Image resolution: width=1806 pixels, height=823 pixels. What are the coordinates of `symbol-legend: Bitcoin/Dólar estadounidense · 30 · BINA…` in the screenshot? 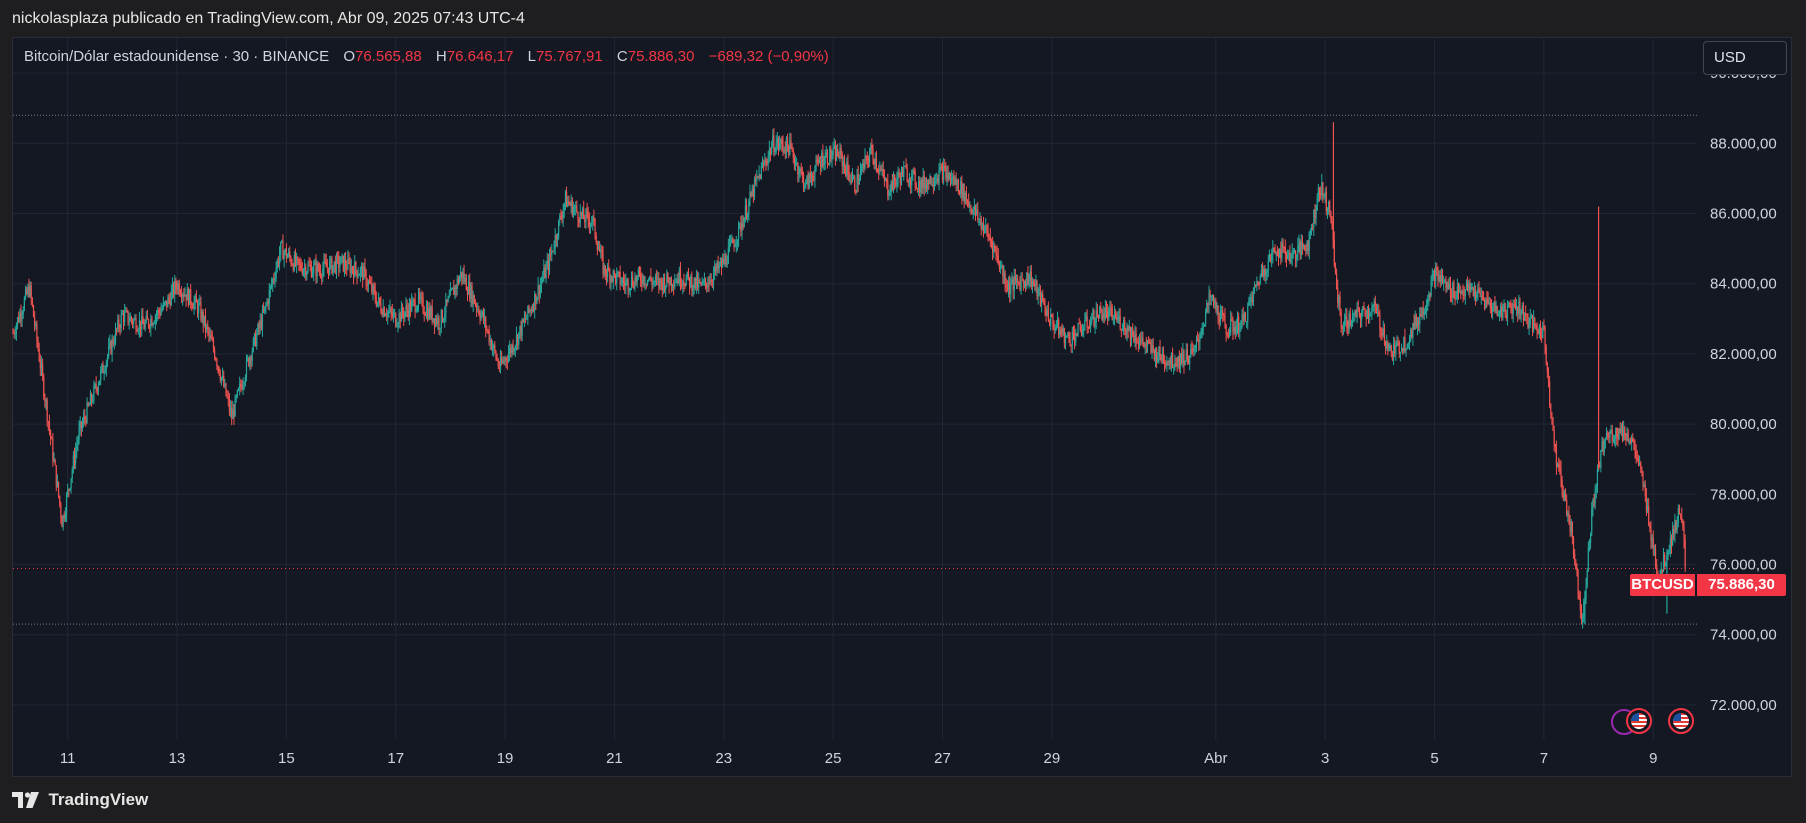 It's located at (426, 56).